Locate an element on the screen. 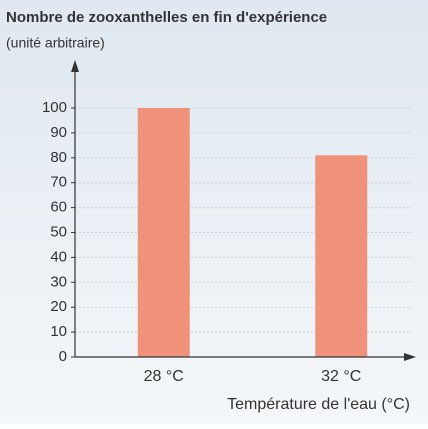 The height and width of the screenshot is (429, 428). y-tick-label: 100 is located at coordinates (54, 107).